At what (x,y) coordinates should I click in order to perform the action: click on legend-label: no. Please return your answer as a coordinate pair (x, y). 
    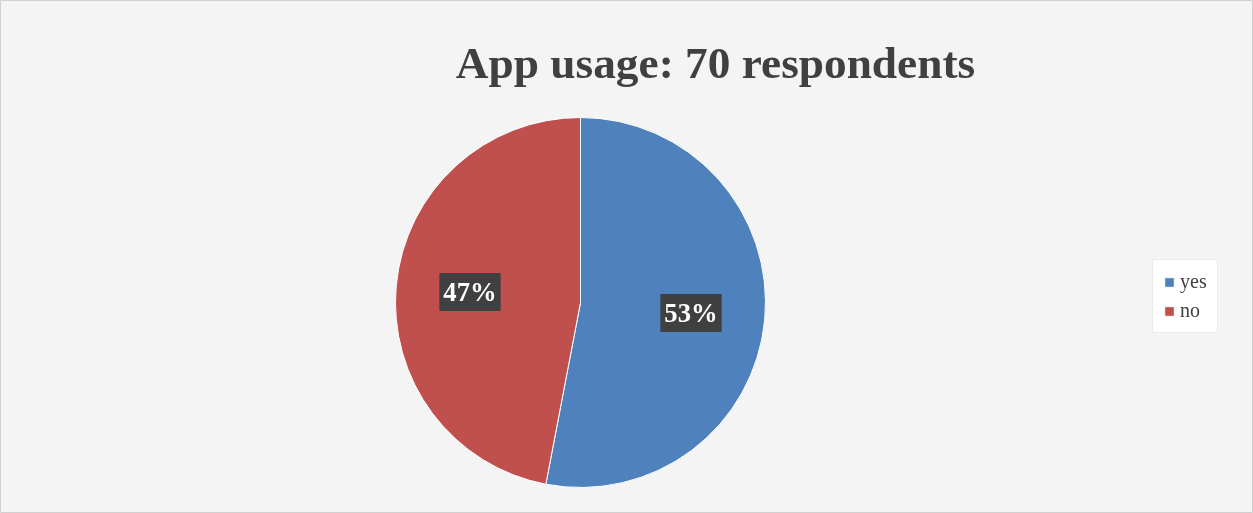
    Looking at the image, I should click on (1190, 310).